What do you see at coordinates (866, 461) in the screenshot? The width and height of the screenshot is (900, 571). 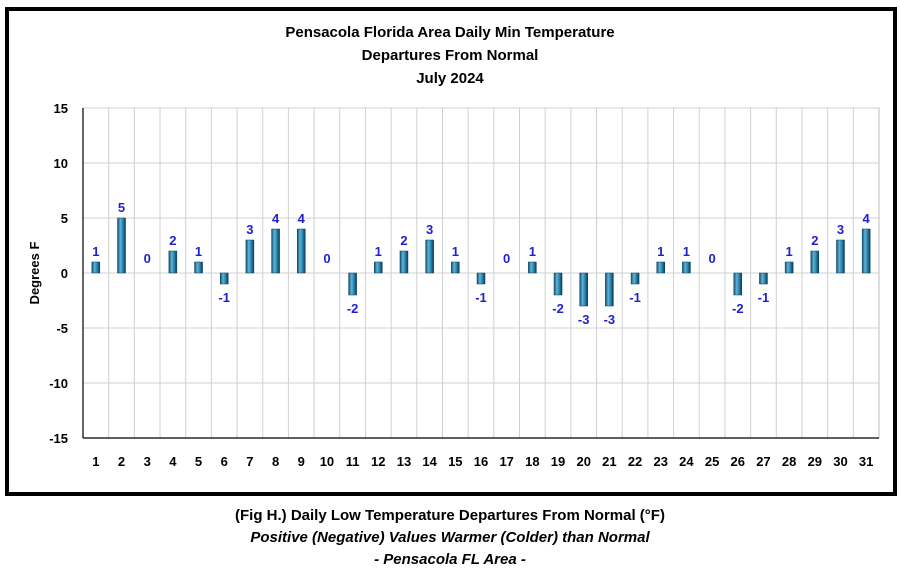 I see `x-tick-label: 31` at bounding box center [866, 461].